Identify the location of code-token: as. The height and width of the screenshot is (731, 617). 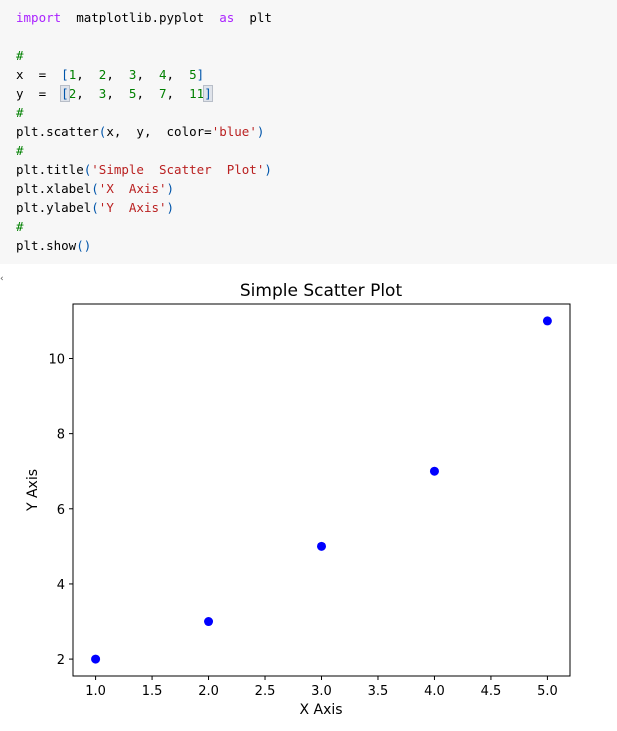
(227, 17).